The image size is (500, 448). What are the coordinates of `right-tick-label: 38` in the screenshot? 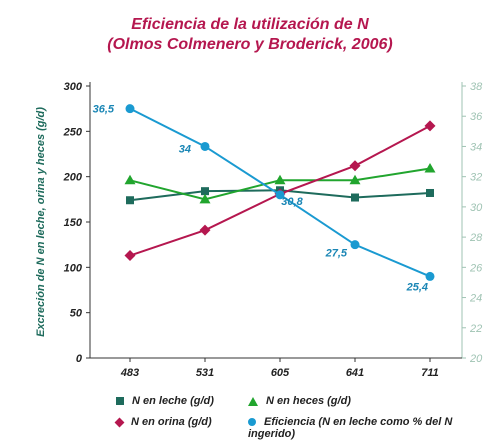 It's located at (476, 87).